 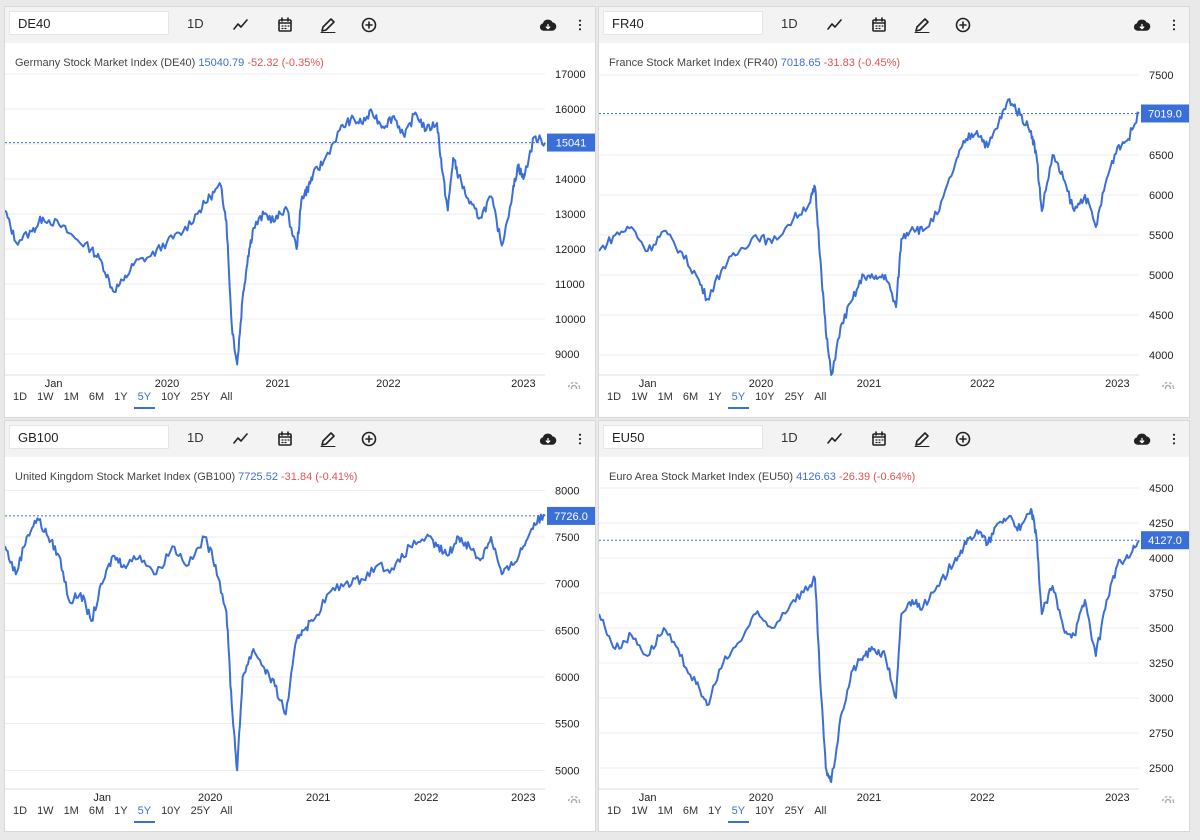 What do you see at coordinates (683, 23) in the screenshot?
I see `symbol-input: FR40` at bounding box center [683, 23].